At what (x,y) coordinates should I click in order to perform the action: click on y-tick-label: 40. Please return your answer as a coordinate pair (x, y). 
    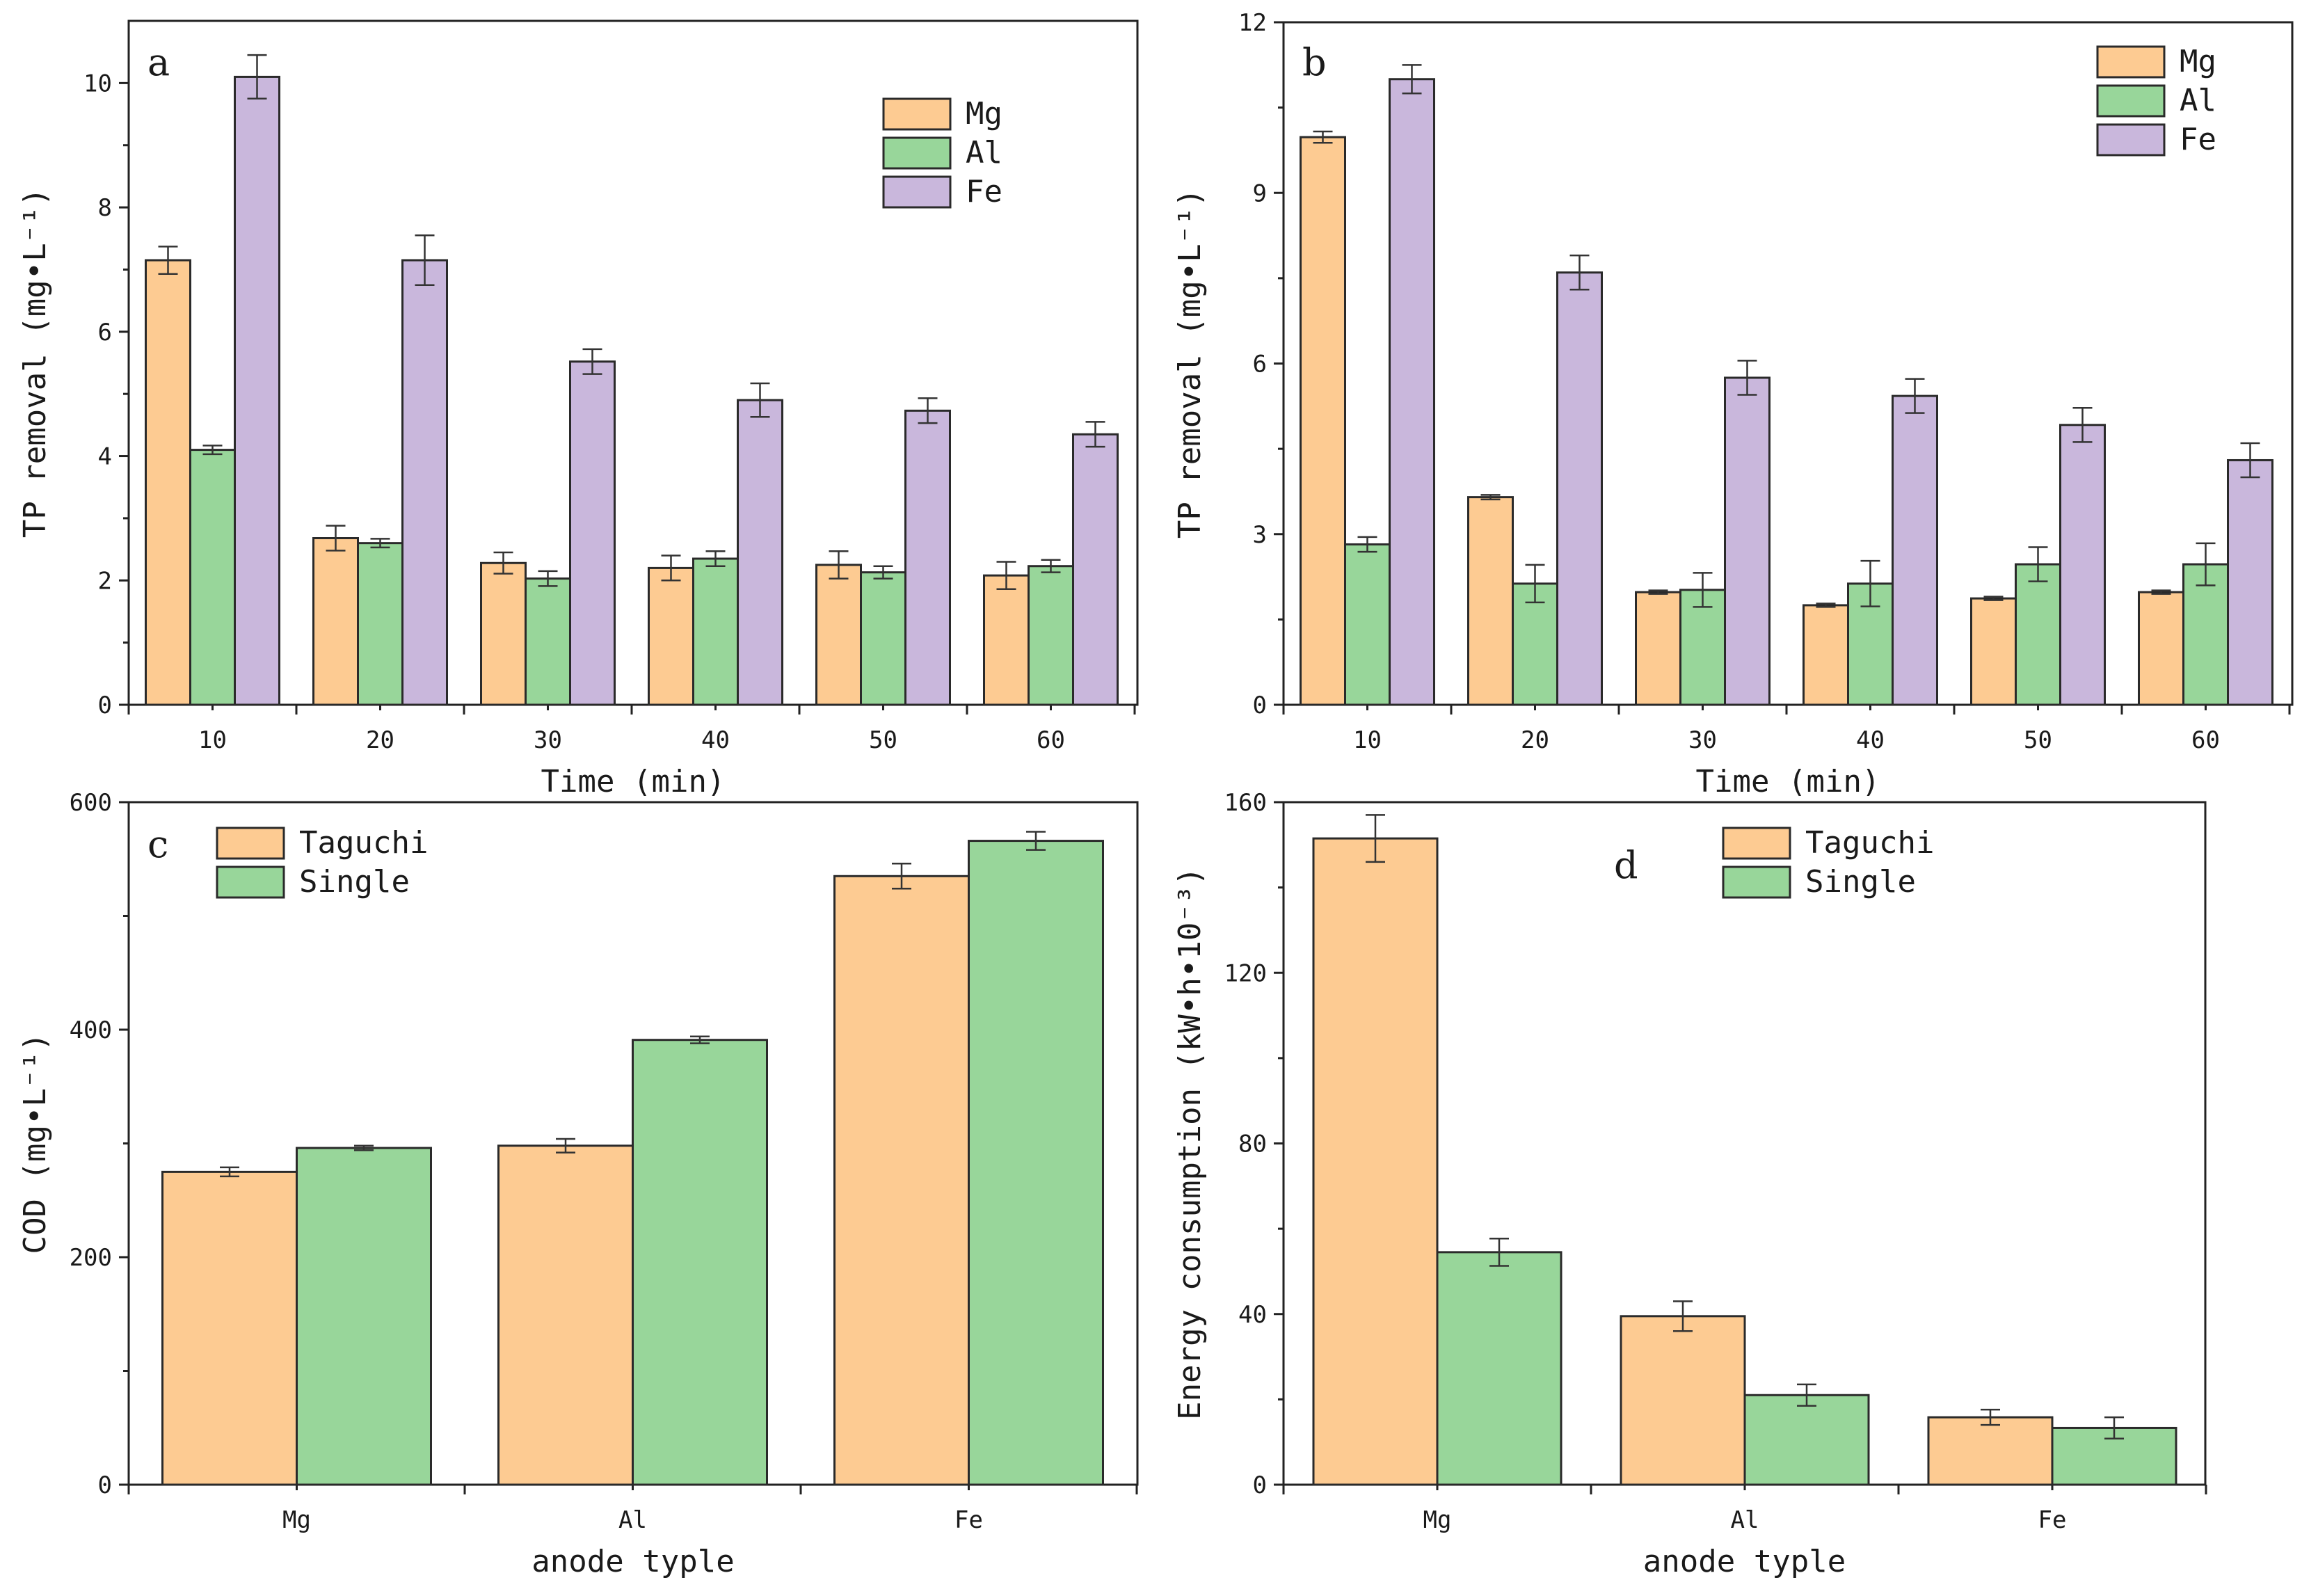
    Looking at the image, I should click on (1252, 1315).